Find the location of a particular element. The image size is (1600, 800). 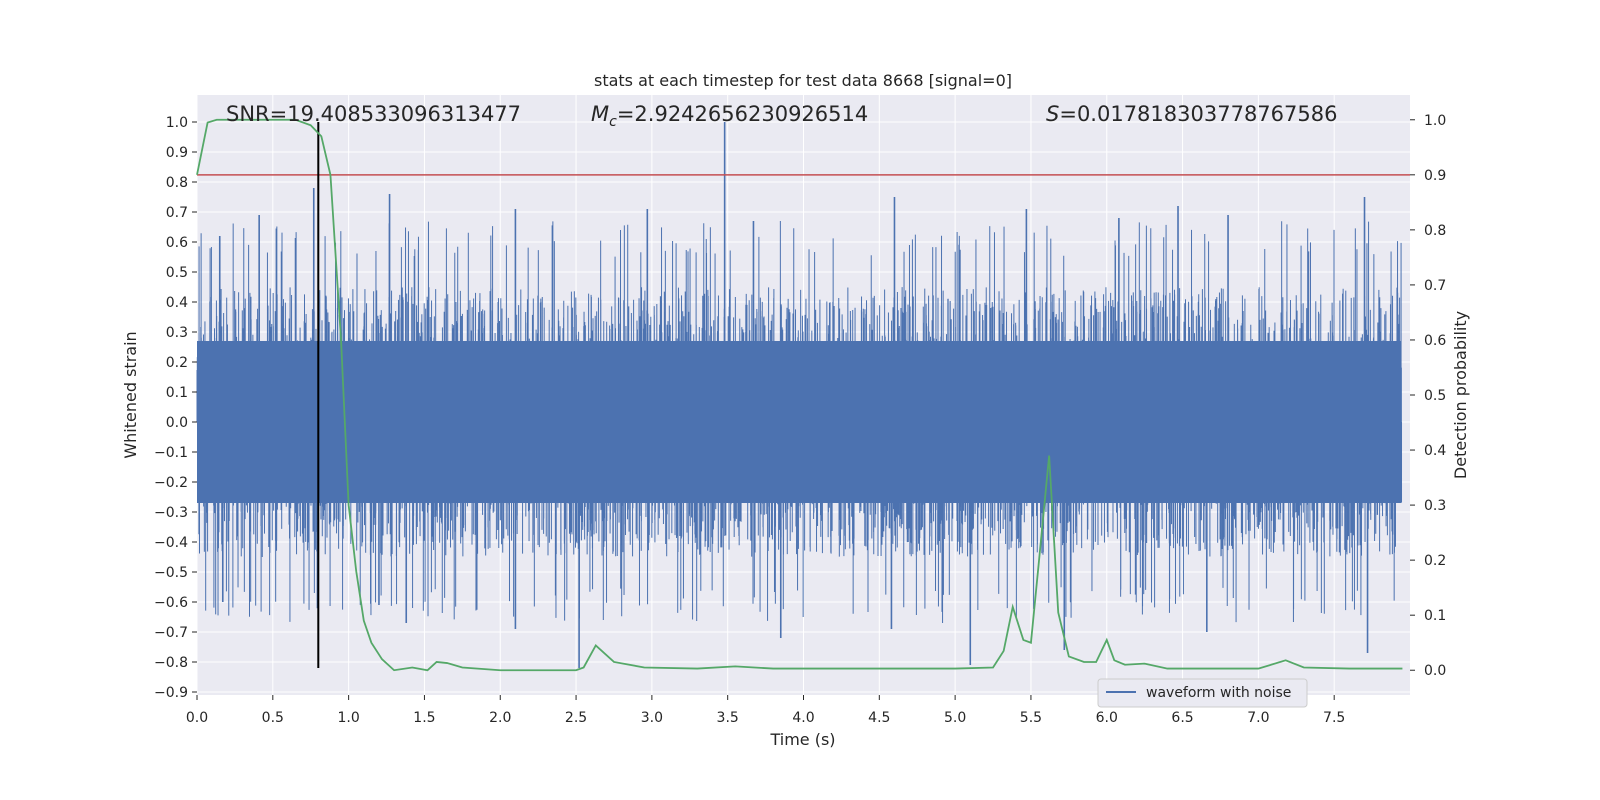

y-right-tick-label-3: 0.3 is located at coordinates (1435, 506).